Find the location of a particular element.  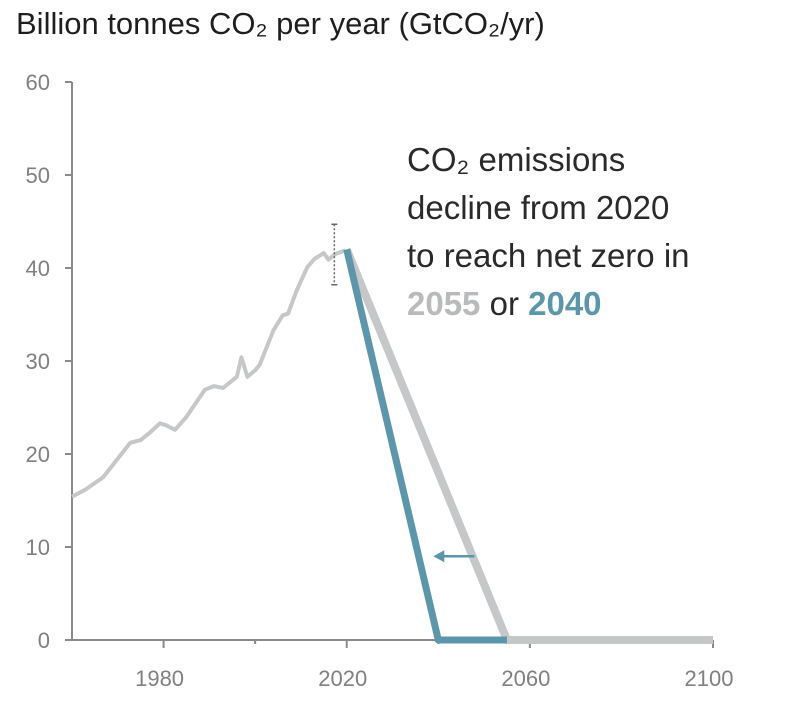

y-tick-label: 0 is located at coordinates (44, 640).